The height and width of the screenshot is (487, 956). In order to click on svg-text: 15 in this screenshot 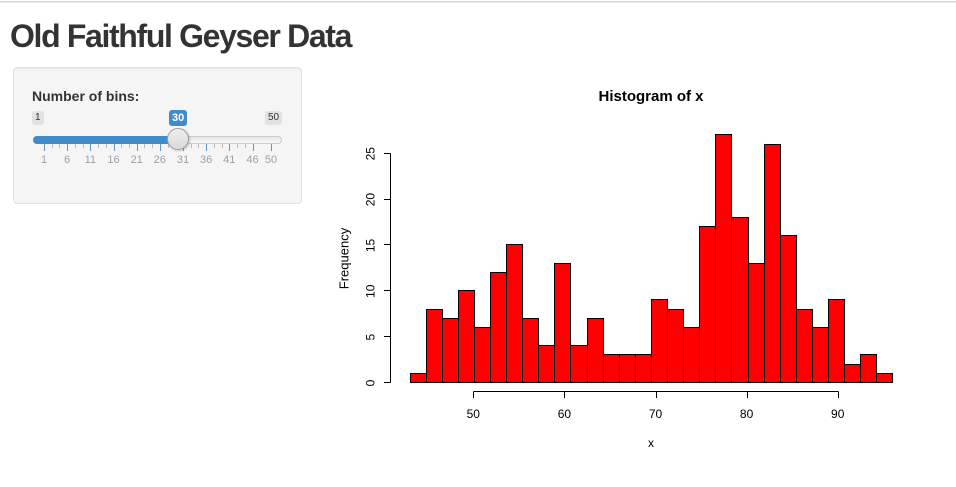, I will do `click(371, 245)`.